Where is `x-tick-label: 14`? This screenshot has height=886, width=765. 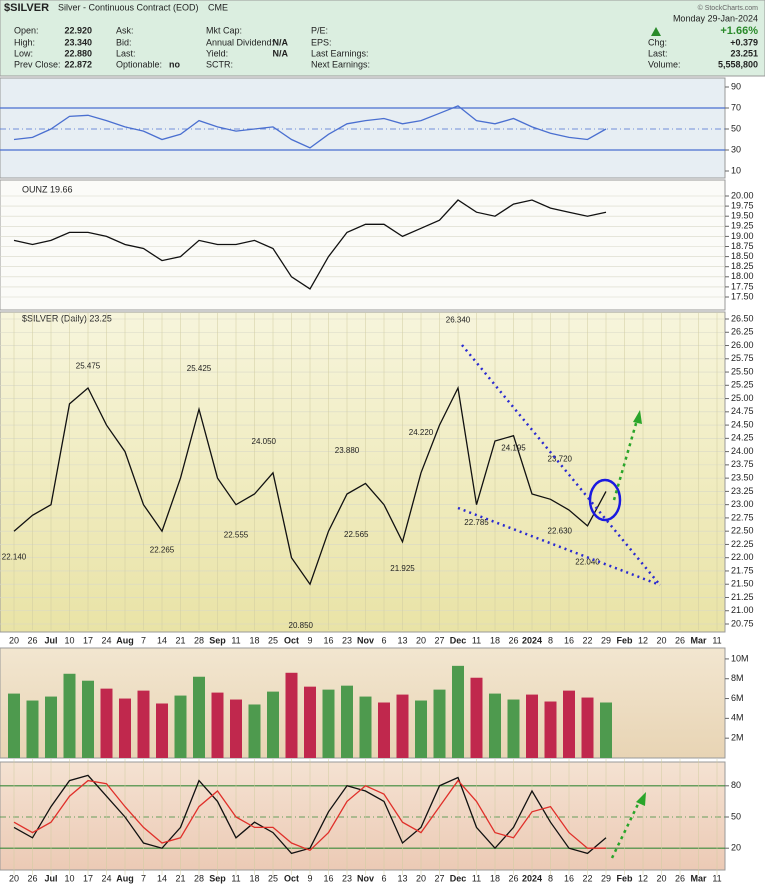 x-tick-label: 14 is located at coordinates (162, 878).